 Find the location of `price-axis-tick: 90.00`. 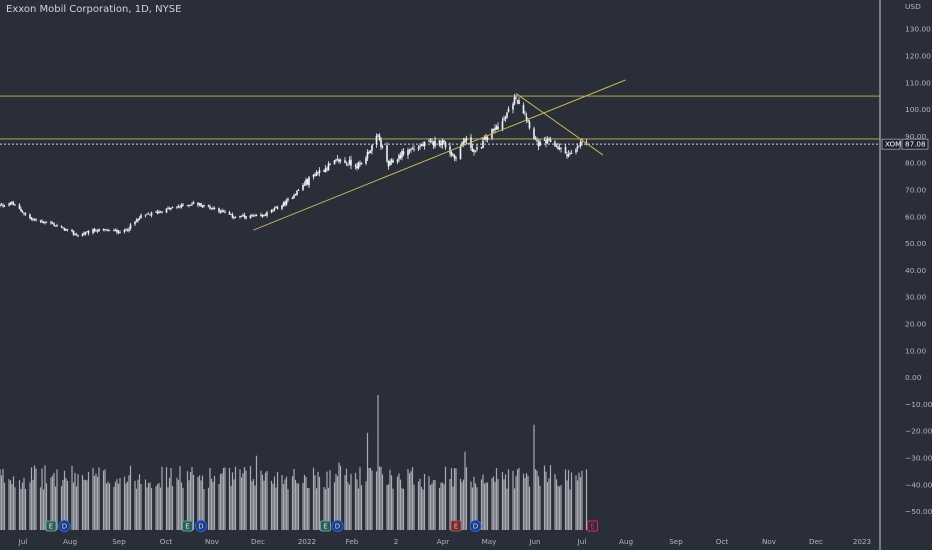

price-axis-tick: 90.00 is located at coordinates (915, 136).